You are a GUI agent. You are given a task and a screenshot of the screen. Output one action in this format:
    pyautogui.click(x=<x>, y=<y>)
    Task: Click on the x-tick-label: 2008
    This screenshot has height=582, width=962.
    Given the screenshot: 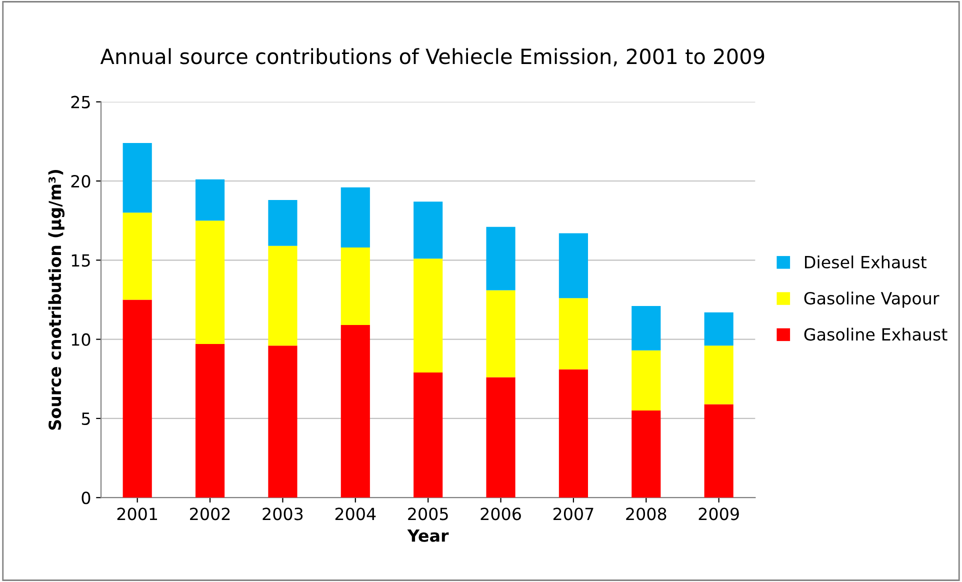 What is the action you would take?
    pyautogui.click(x=646, y=514)
    